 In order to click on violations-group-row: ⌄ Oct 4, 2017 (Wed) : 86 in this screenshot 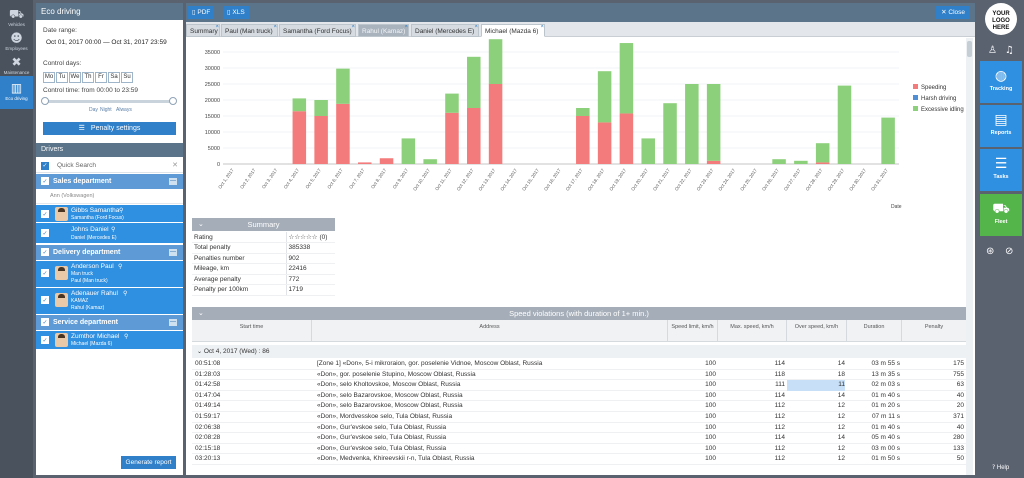, I will do `click(579, 351)`.